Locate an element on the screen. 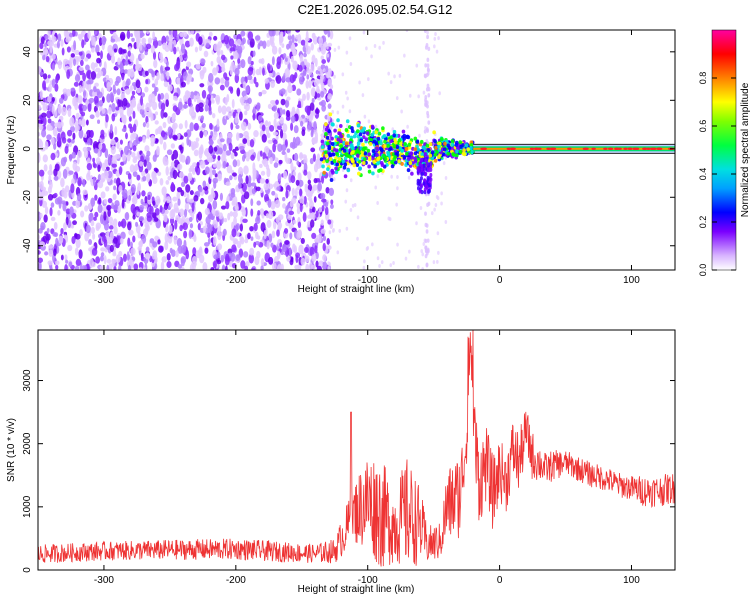 The height and width of the screenshot is (600, 750). tail-cell is located at coordinates (426, 174).